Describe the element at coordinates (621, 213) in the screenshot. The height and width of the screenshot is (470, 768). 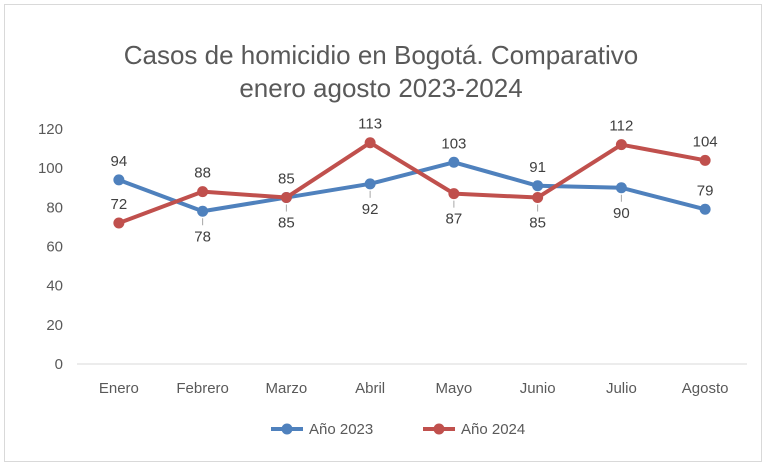
I see `data-label: 90` at that location.